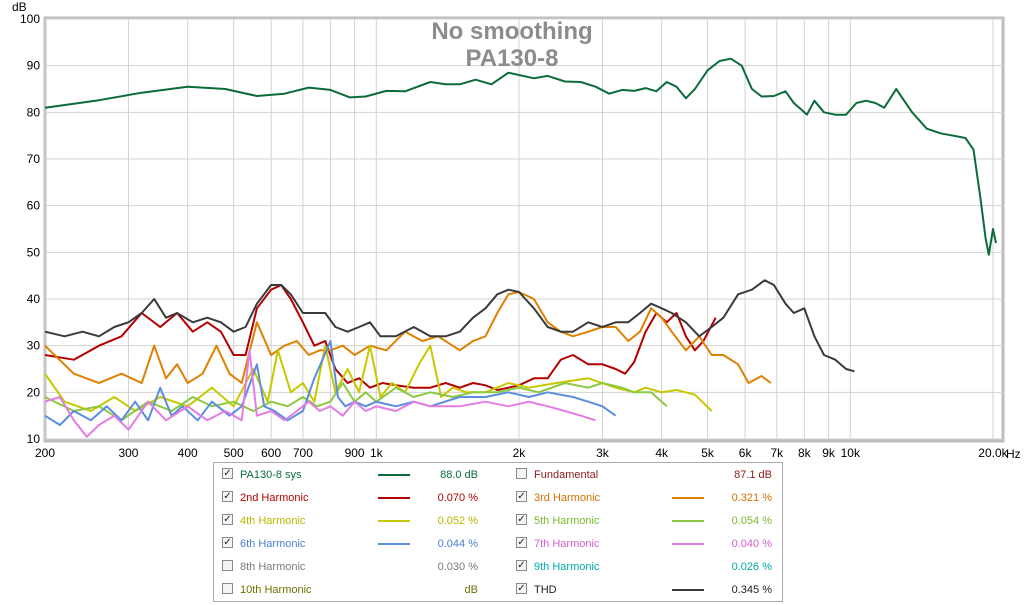 Image resolution: width=1024 pixels, height=605 pixels. I want to click on x-axis-unit: Hz, so click(1013, 453).